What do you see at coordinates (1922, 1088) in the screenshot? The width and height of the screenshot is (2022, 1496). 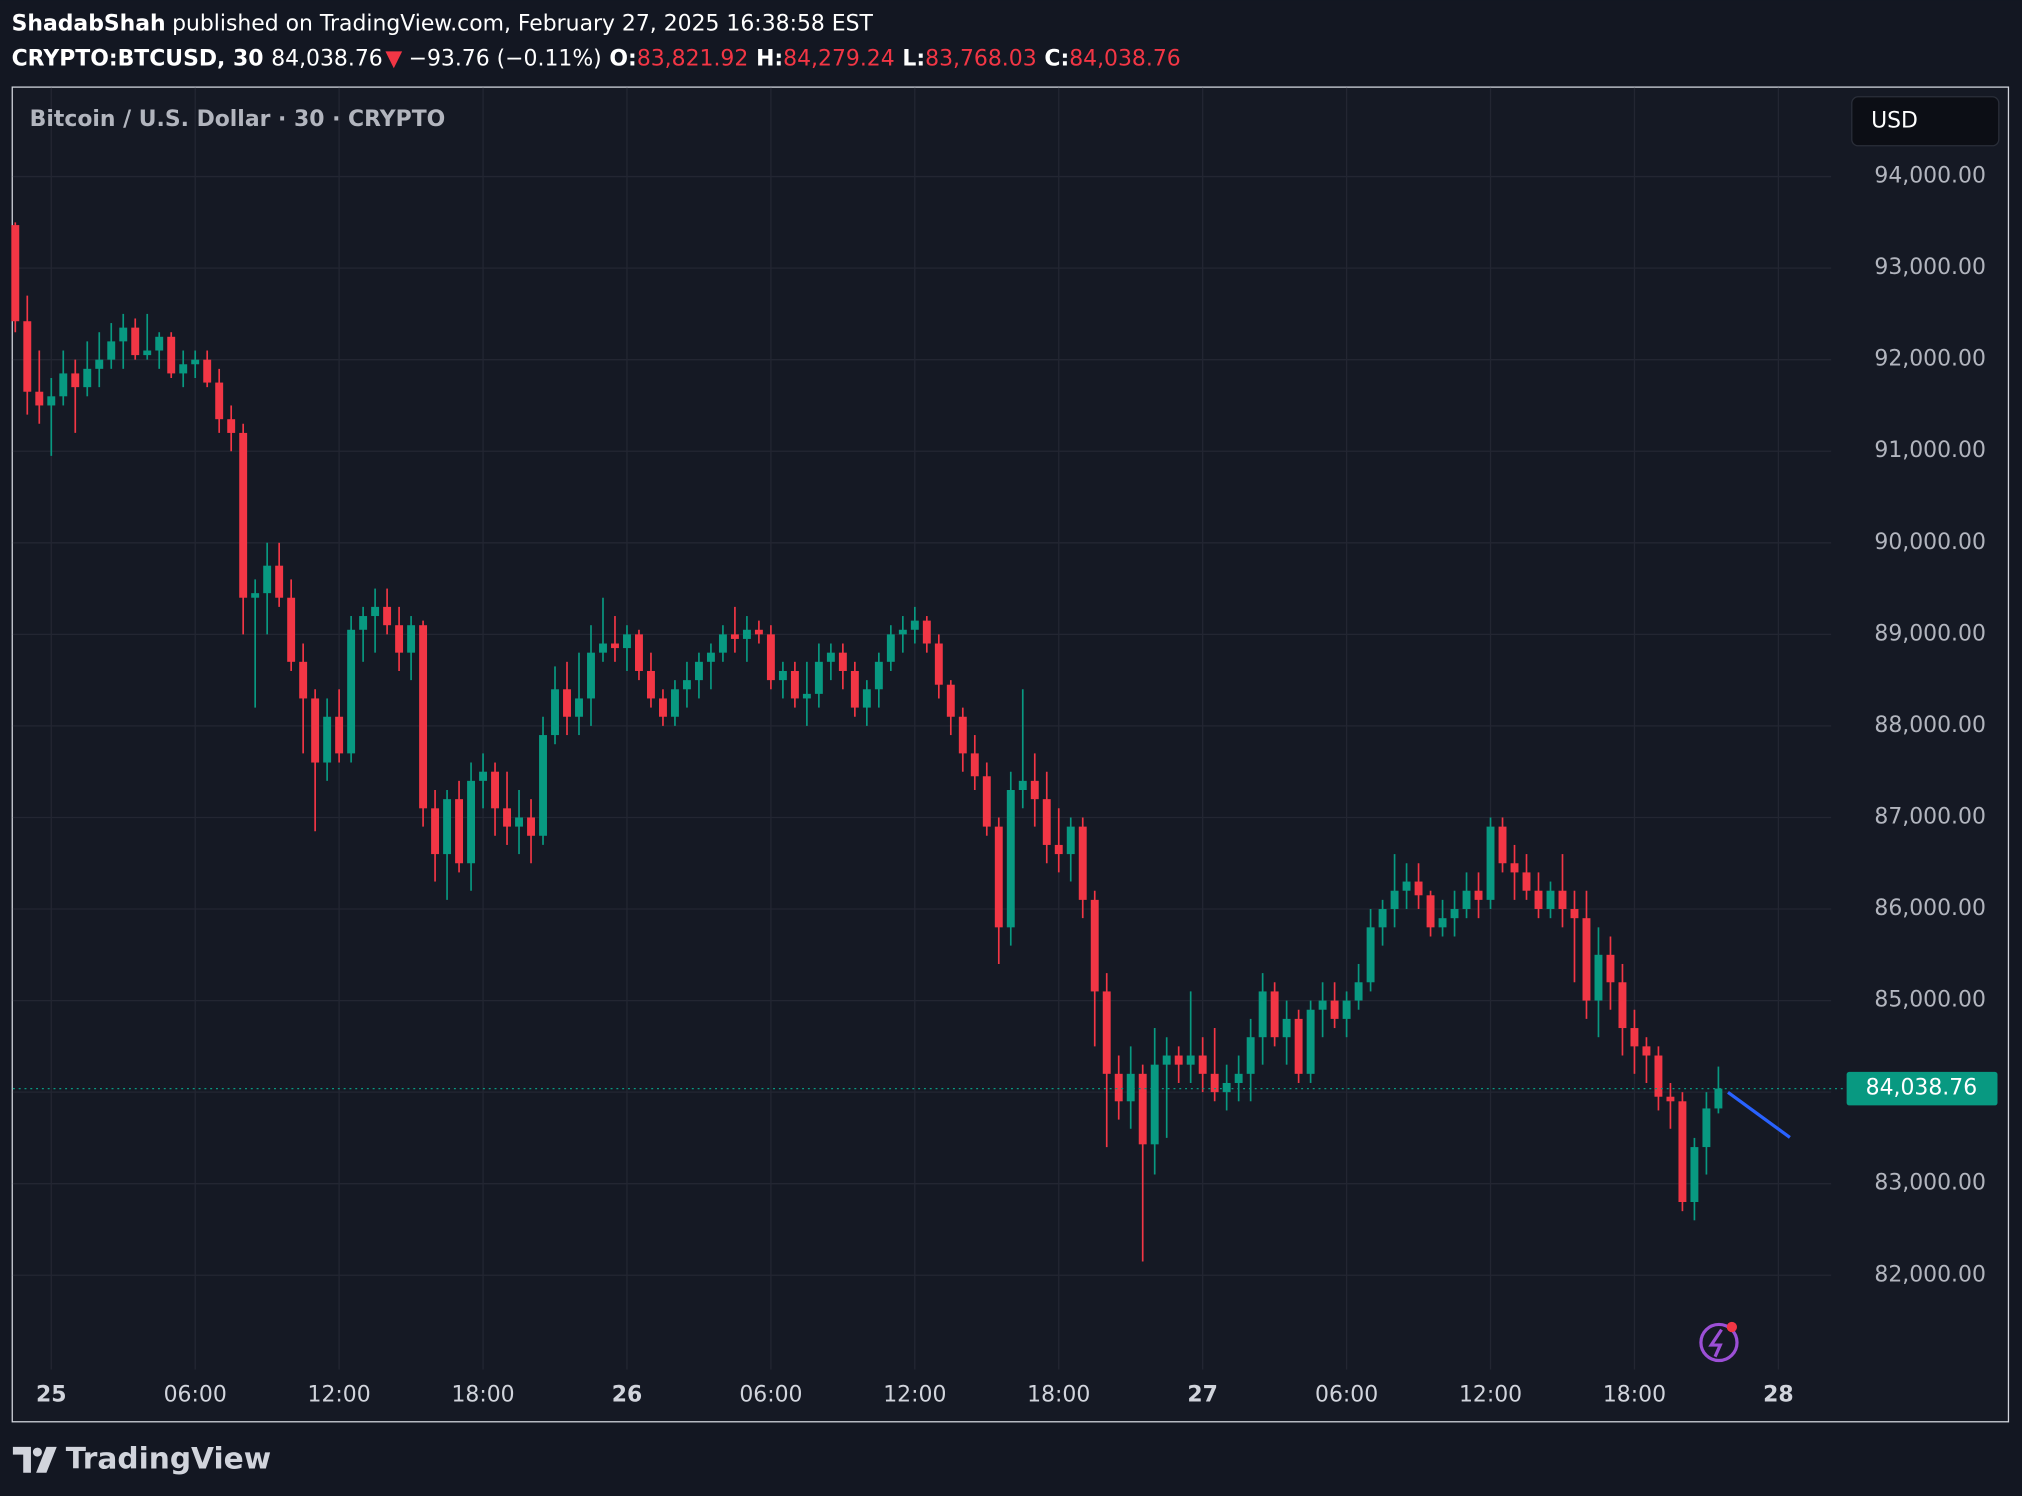 I see `last-price-tag` at bounding box center [1922, 1088].